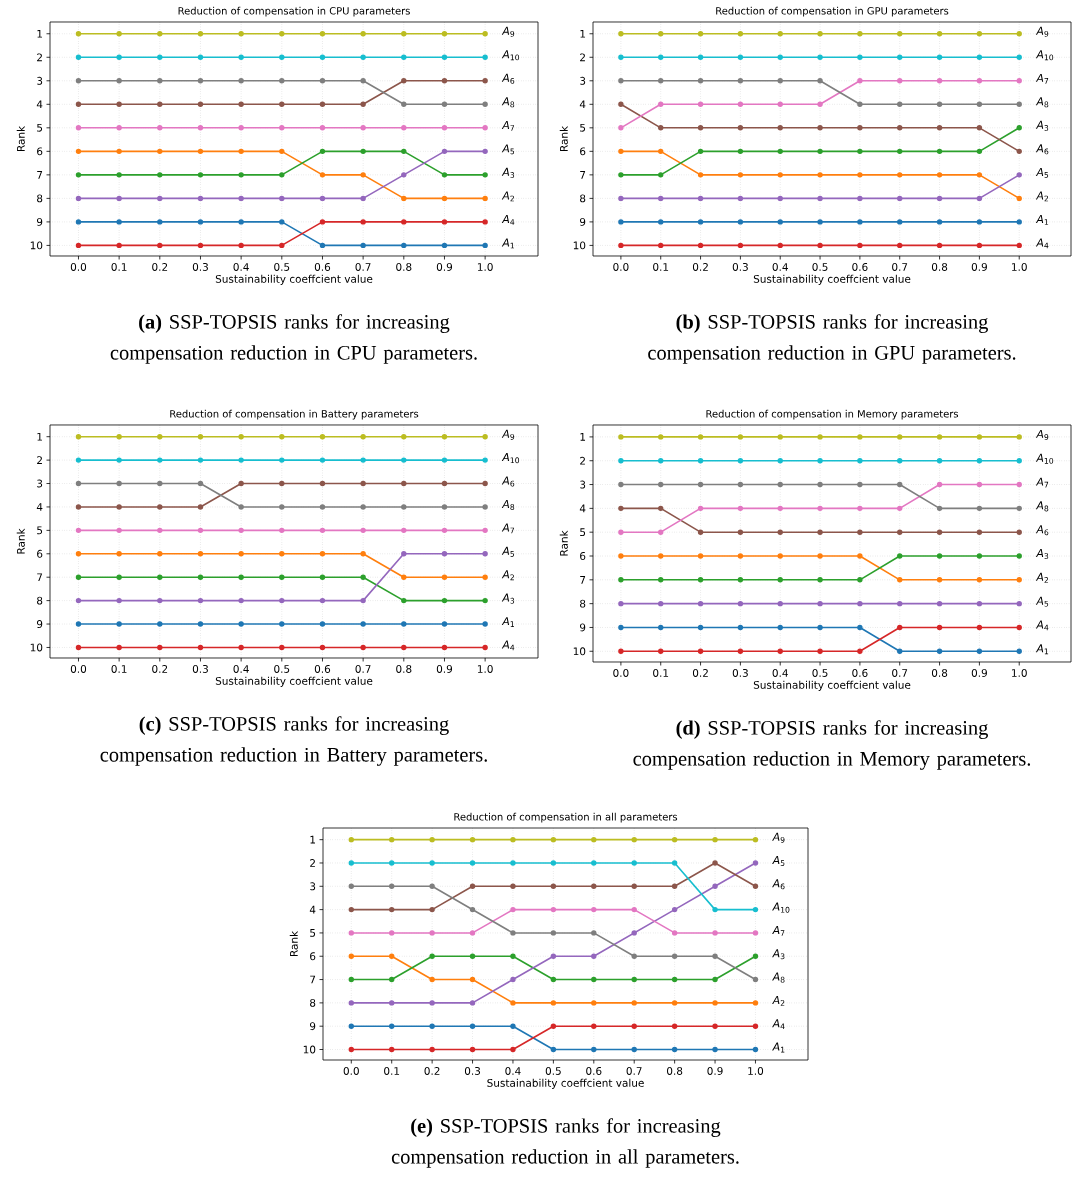  Describe the element at coordinates (200, 267) in the screenshot. I see `x-tick-label: 0.3` at that location.